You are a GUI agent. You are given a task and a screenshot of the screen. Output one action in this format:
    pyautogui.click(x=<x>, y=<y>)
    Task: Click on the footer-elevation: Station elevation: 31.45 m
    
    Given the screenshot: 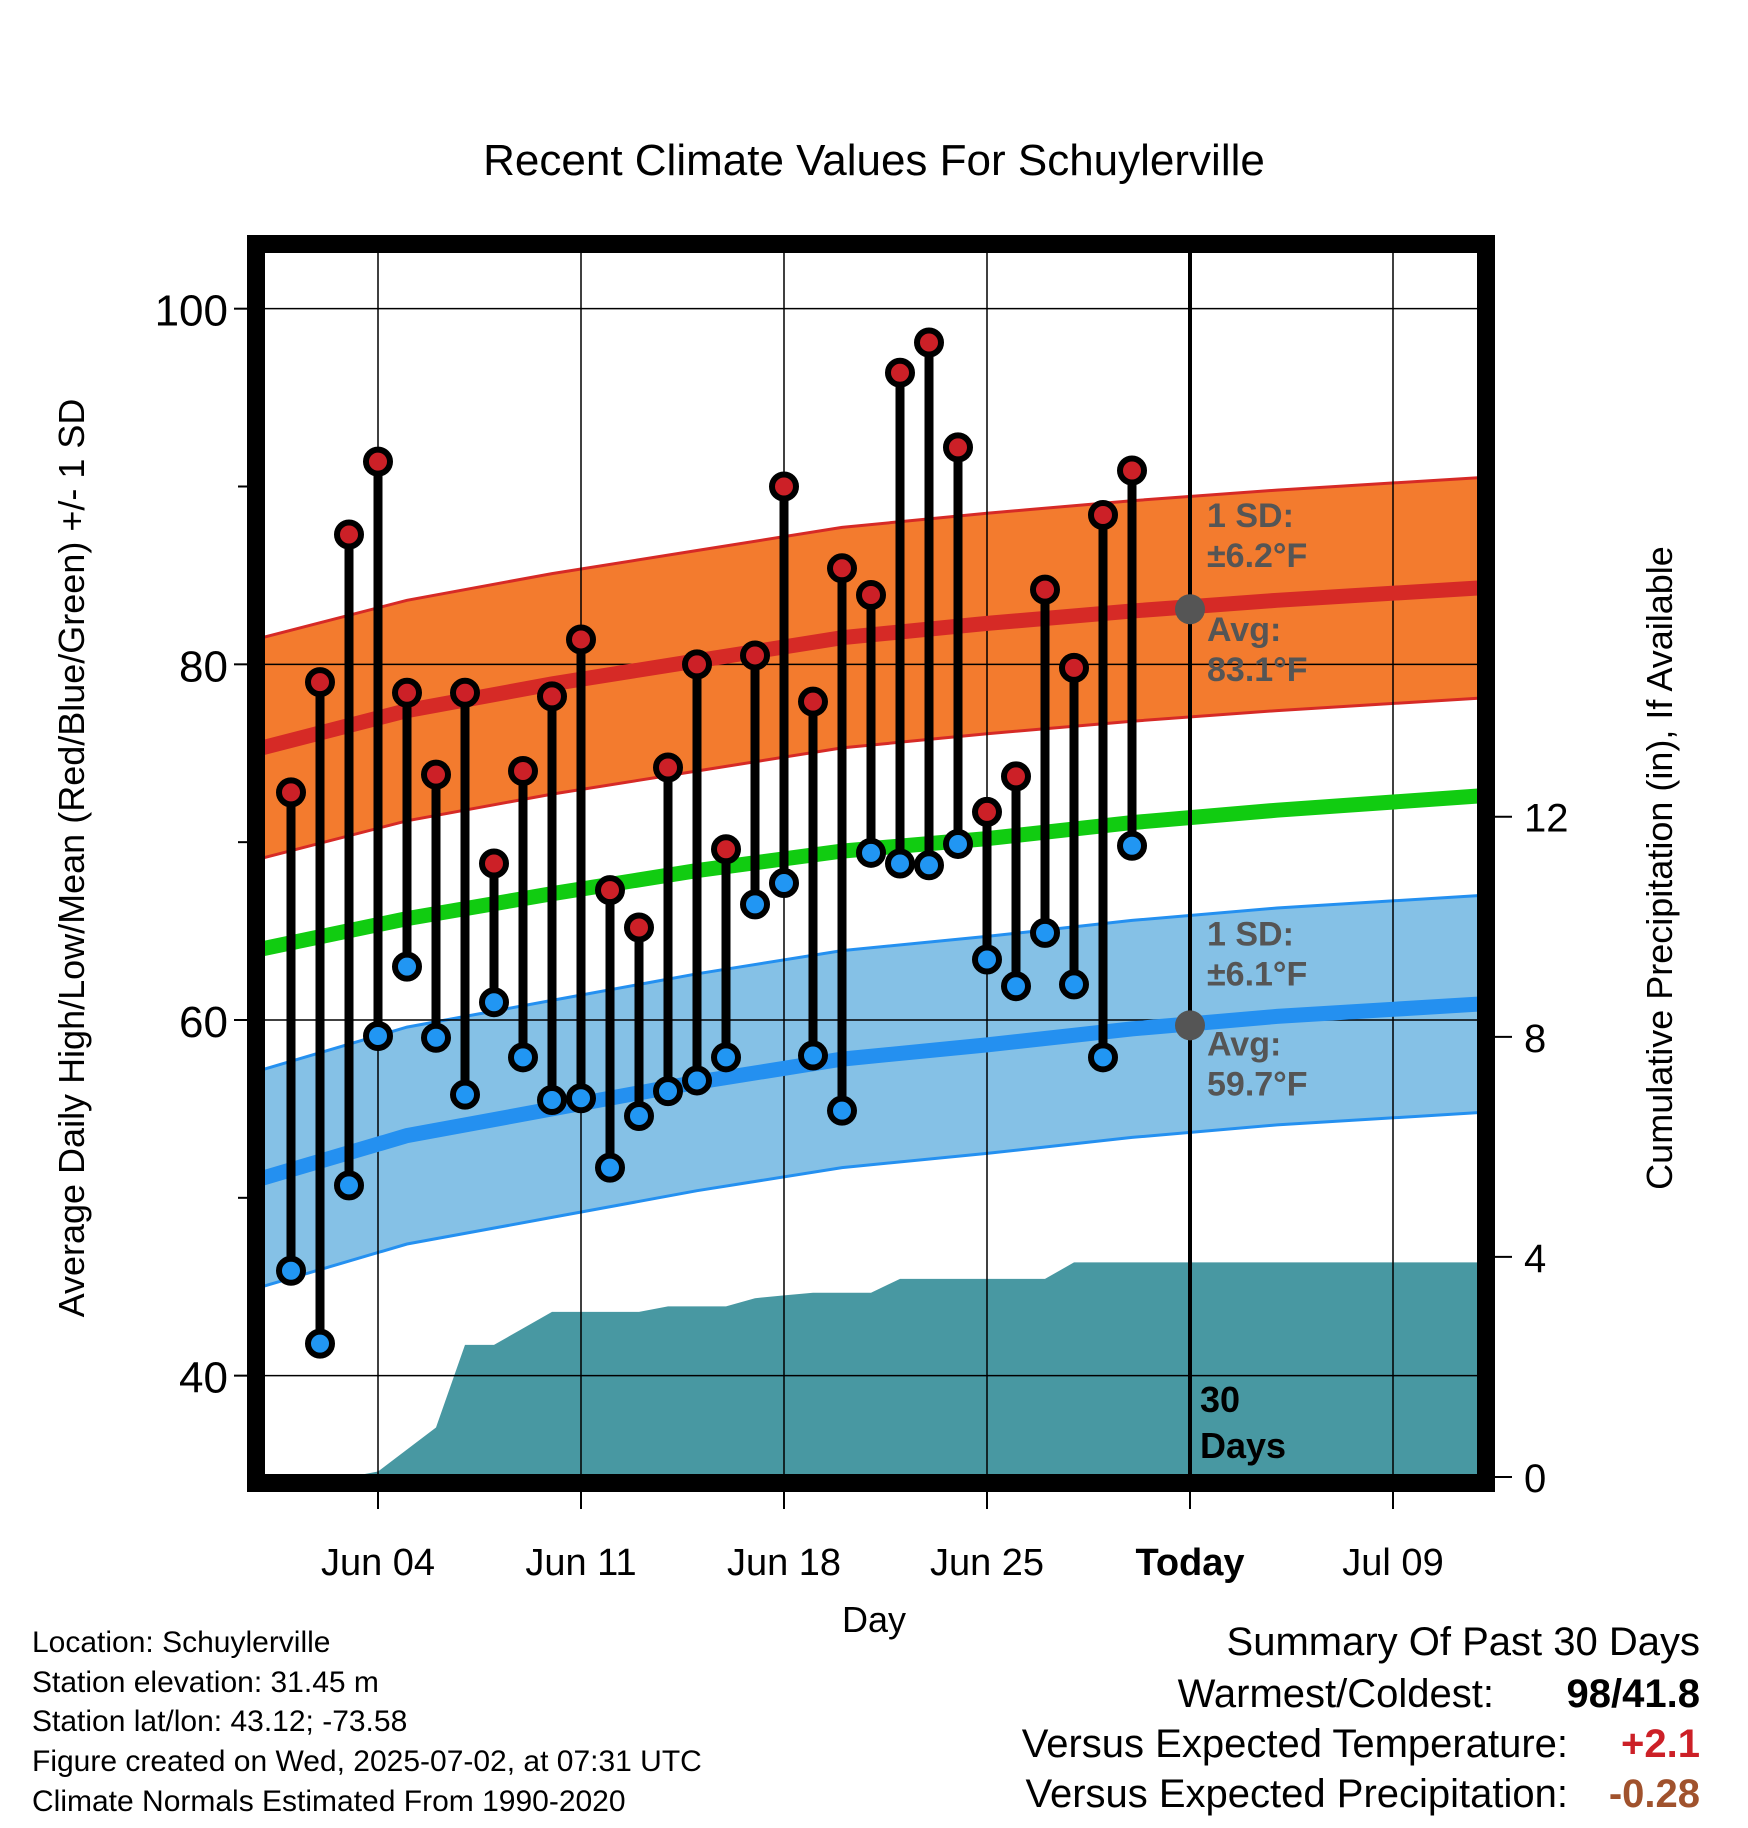 What is the action you would take?
    pyautogui.click(x=205, y=1682)
    